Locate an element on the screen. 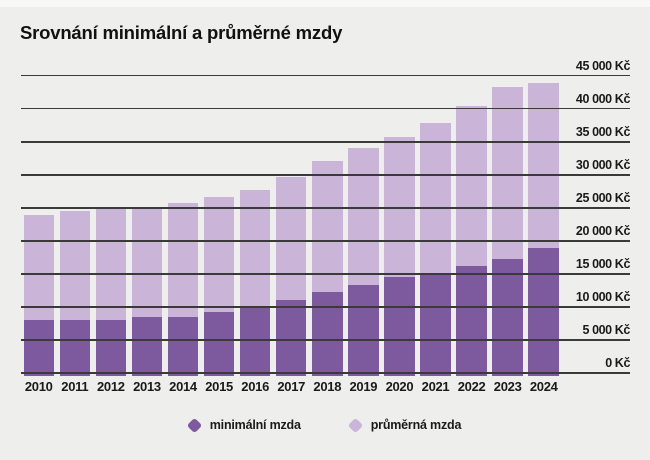  x-axis-label: 2023 is located at coordinates (507, 386).